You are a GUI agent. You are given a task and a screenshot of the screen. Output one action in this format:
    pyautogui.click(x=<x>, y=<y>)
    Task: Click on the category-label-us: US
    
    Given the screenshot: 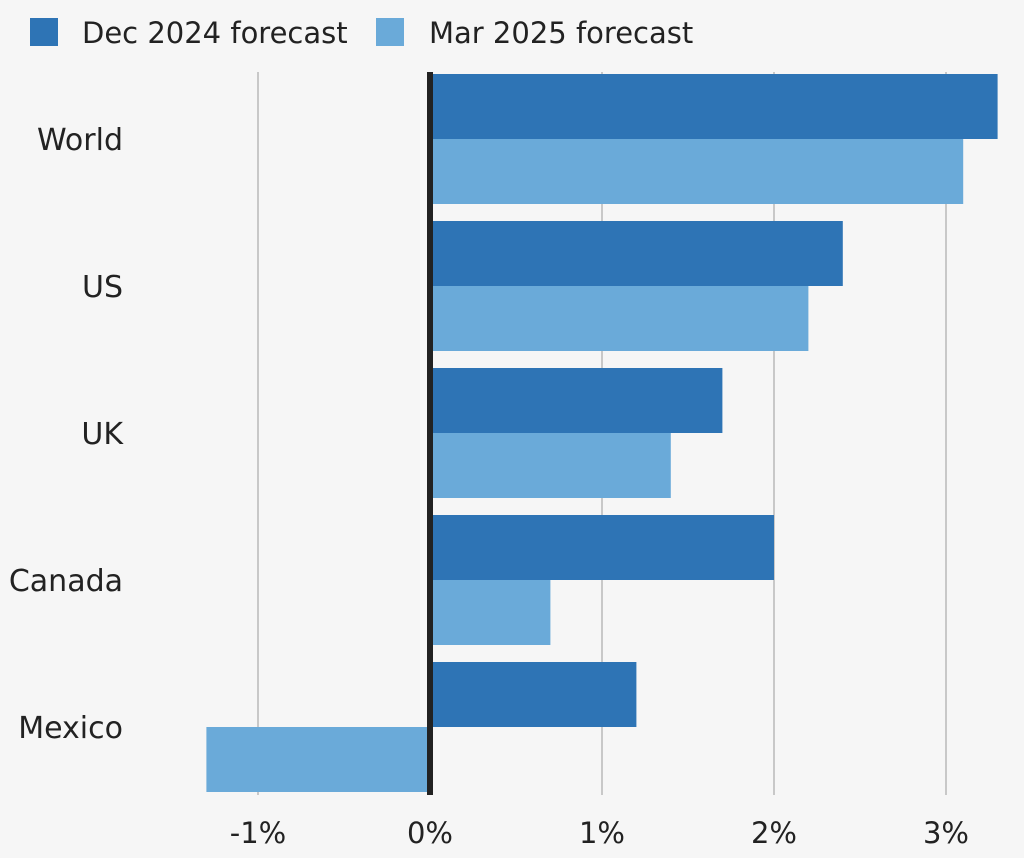 What is the action you would take?
    pyautogui.click(x=102, y=287)
    